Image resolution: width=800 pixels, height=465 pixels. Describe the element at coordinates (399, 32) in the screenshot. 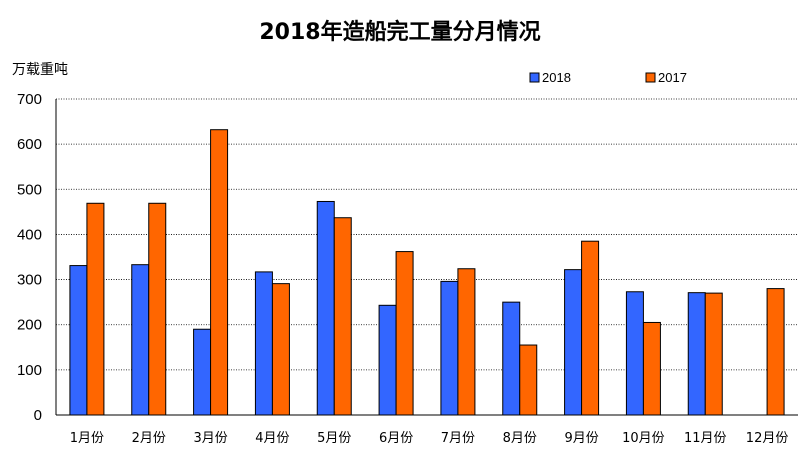

I see `chart-title: 2018年造船完工量分月情况` at that location.